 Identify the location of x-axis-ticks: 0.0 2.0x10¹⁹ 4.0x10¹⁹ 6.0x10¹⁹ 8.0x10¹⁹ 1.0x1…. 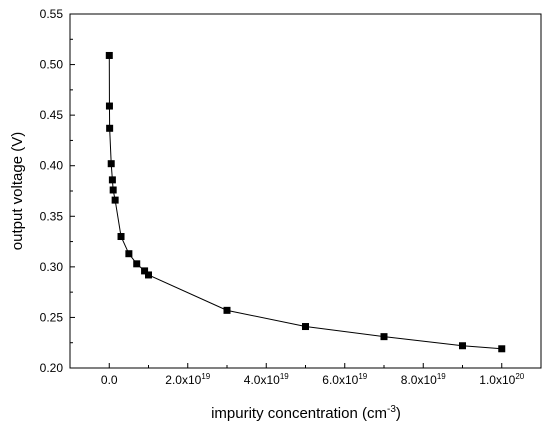
(305, 375).